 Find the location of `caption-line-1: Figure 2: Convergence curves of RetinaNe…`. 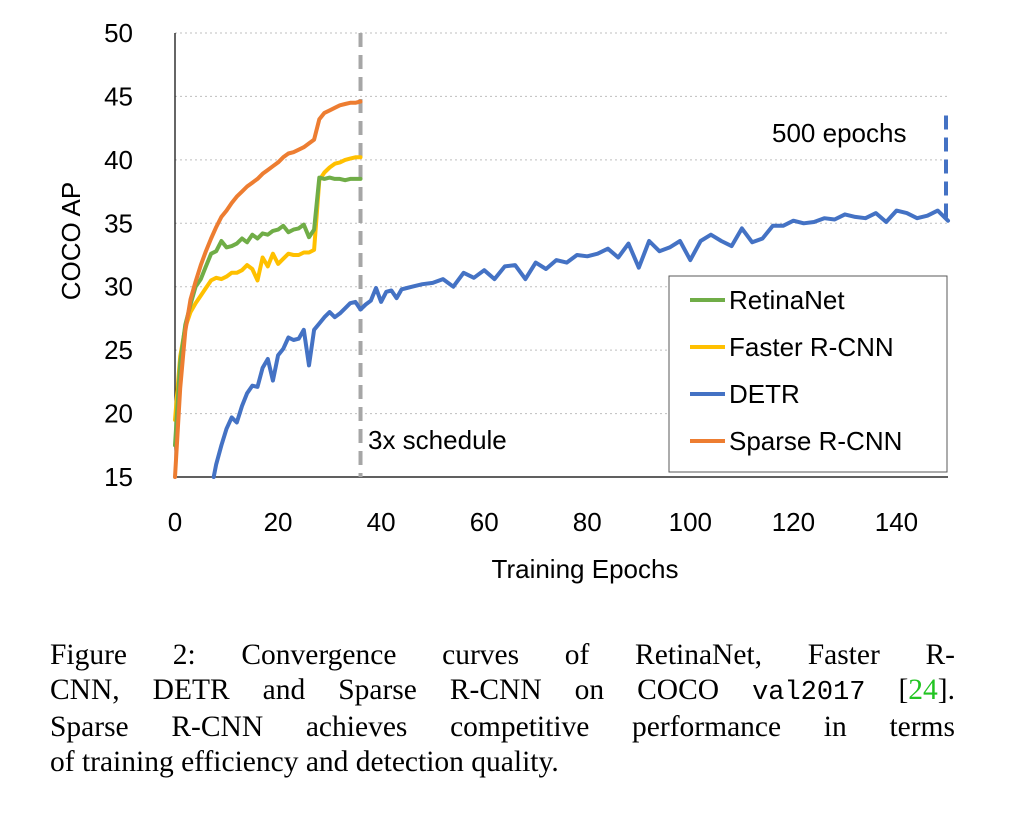

caption-line-1: Figure 2: Convergence curves of RetinaNe… is located at coordinates (502, 655).